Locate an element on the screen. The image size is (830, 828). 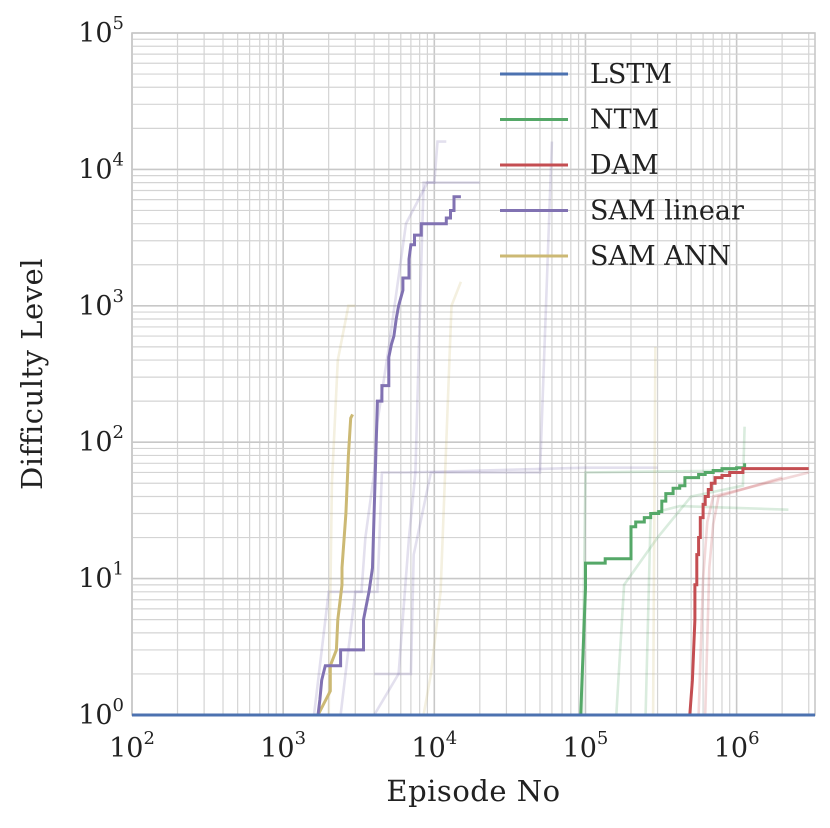
dam-legend-label: DAM is located at coordinates (624, 165).